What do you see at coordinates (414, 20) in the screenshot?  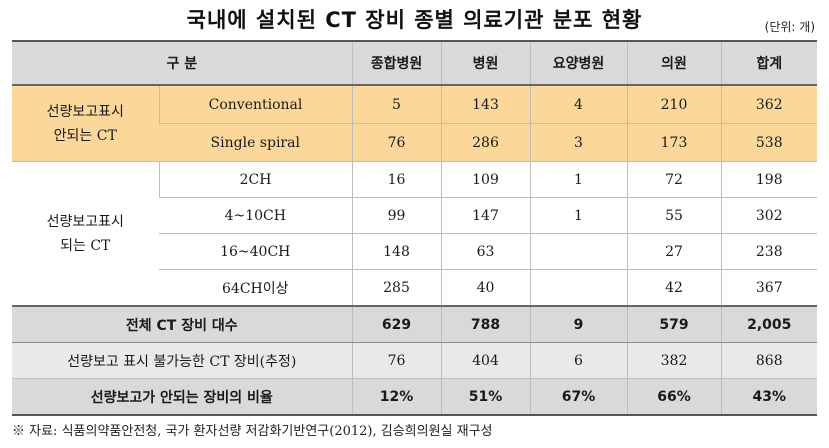 I see `page-title: 국내에 설치된 CT 장비 종별 의료기관 분포 현황` at bounding box center [414, 20].